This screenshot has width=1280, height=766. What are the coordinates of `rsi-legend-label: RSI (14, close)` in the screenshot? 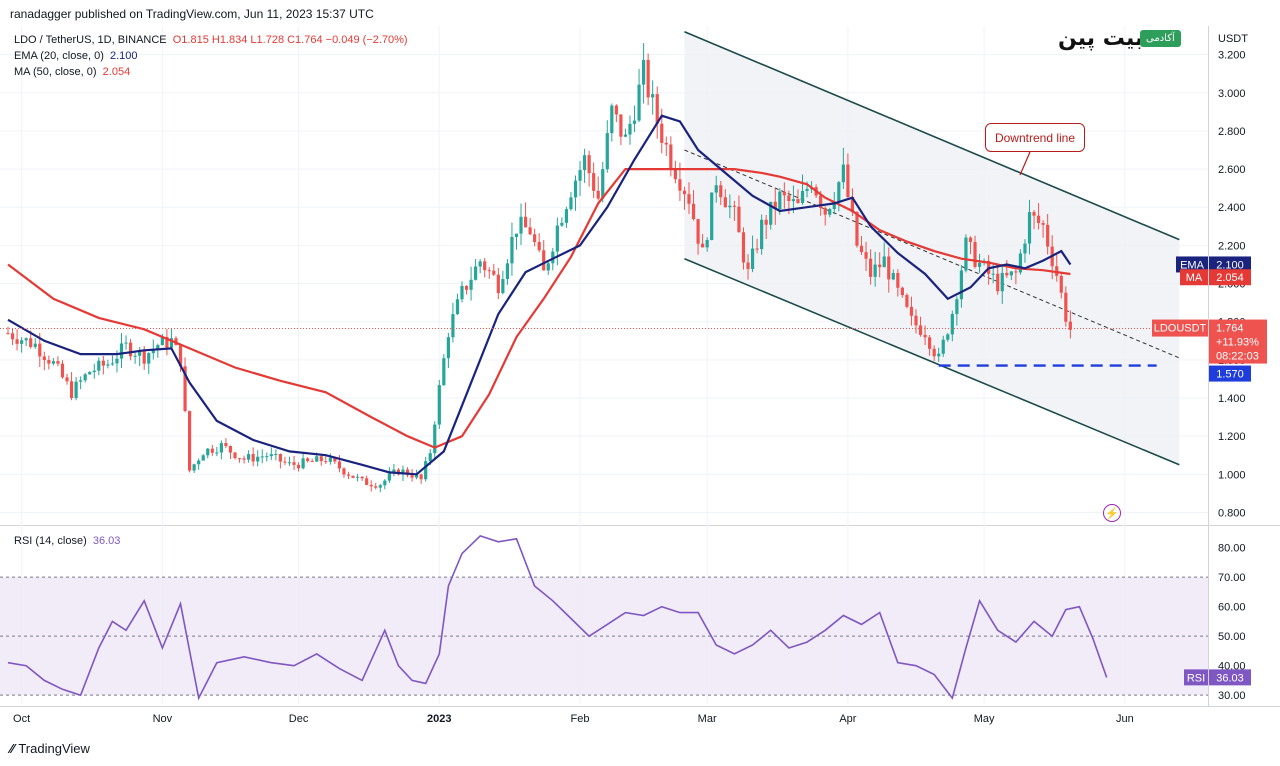 It's located at (50, 541).